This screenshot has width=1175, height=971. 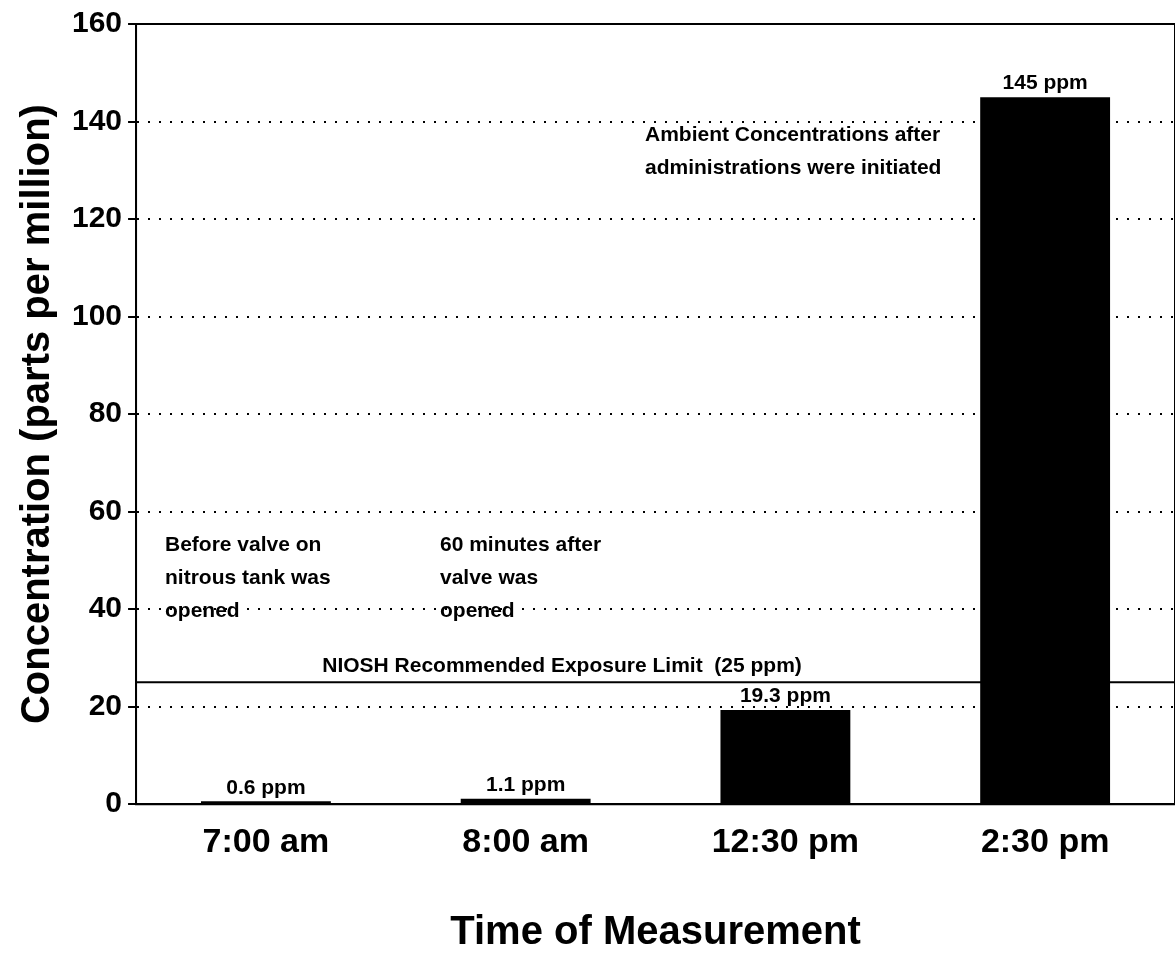 What do you see at coordinates (105, 412) in the screenshot?
I see `y-tick-label: 80` at bounding box center [105, 412].